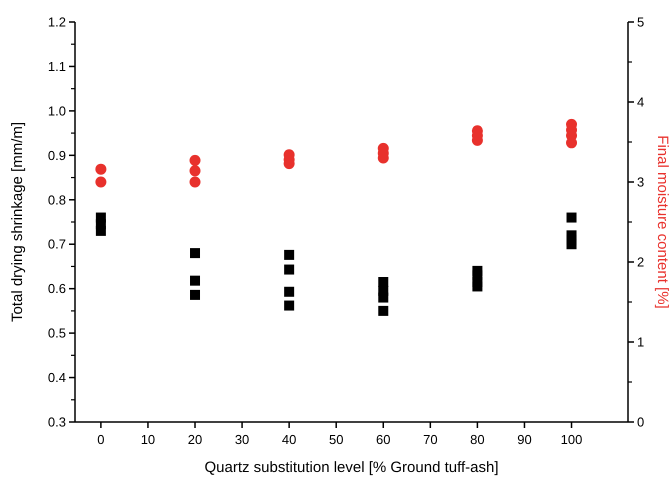 The height and width of the screenshot is (484, 671). What do you see at coordinates (640, 262) in the screenshot?
I see `y2-tick-label: 2` at bounding box center [640, 262].